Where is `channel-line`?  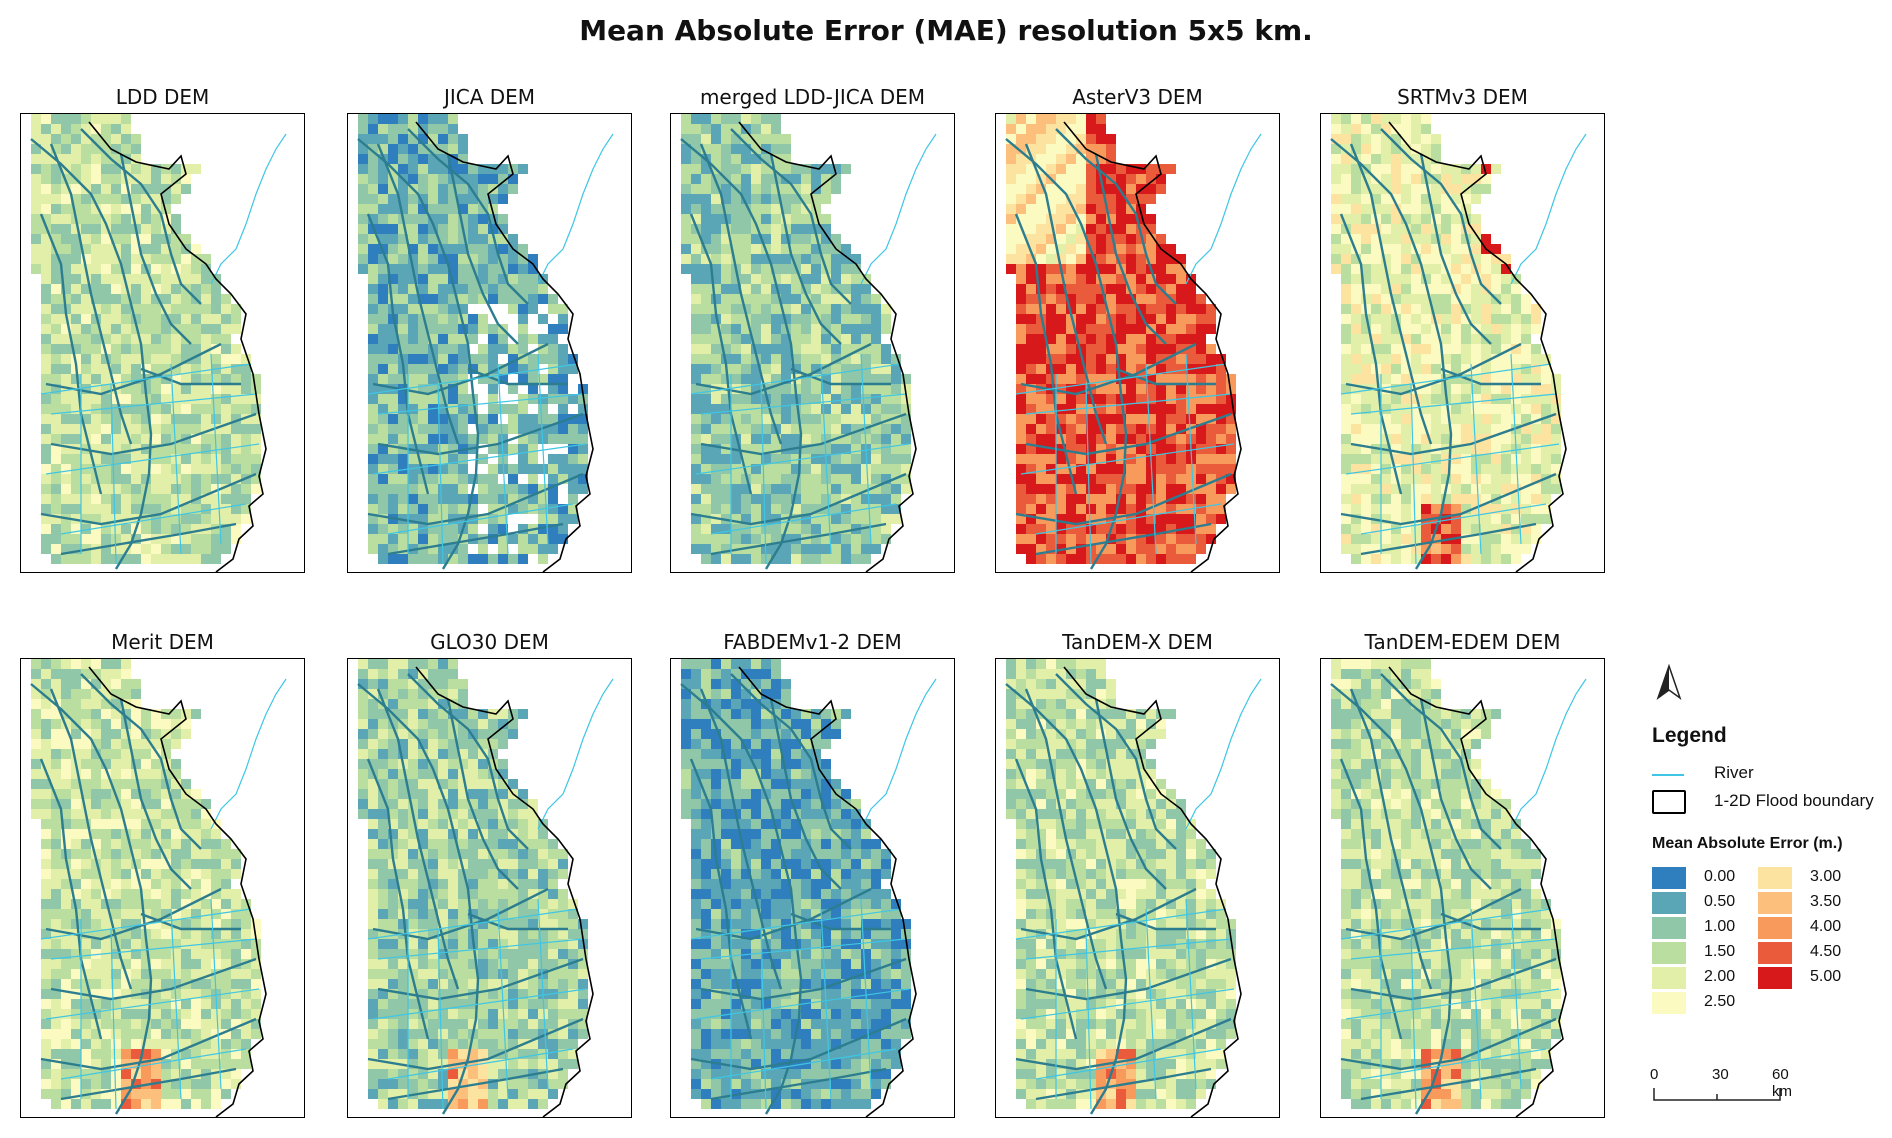
channel-line is located at coordinates (1448, 499).